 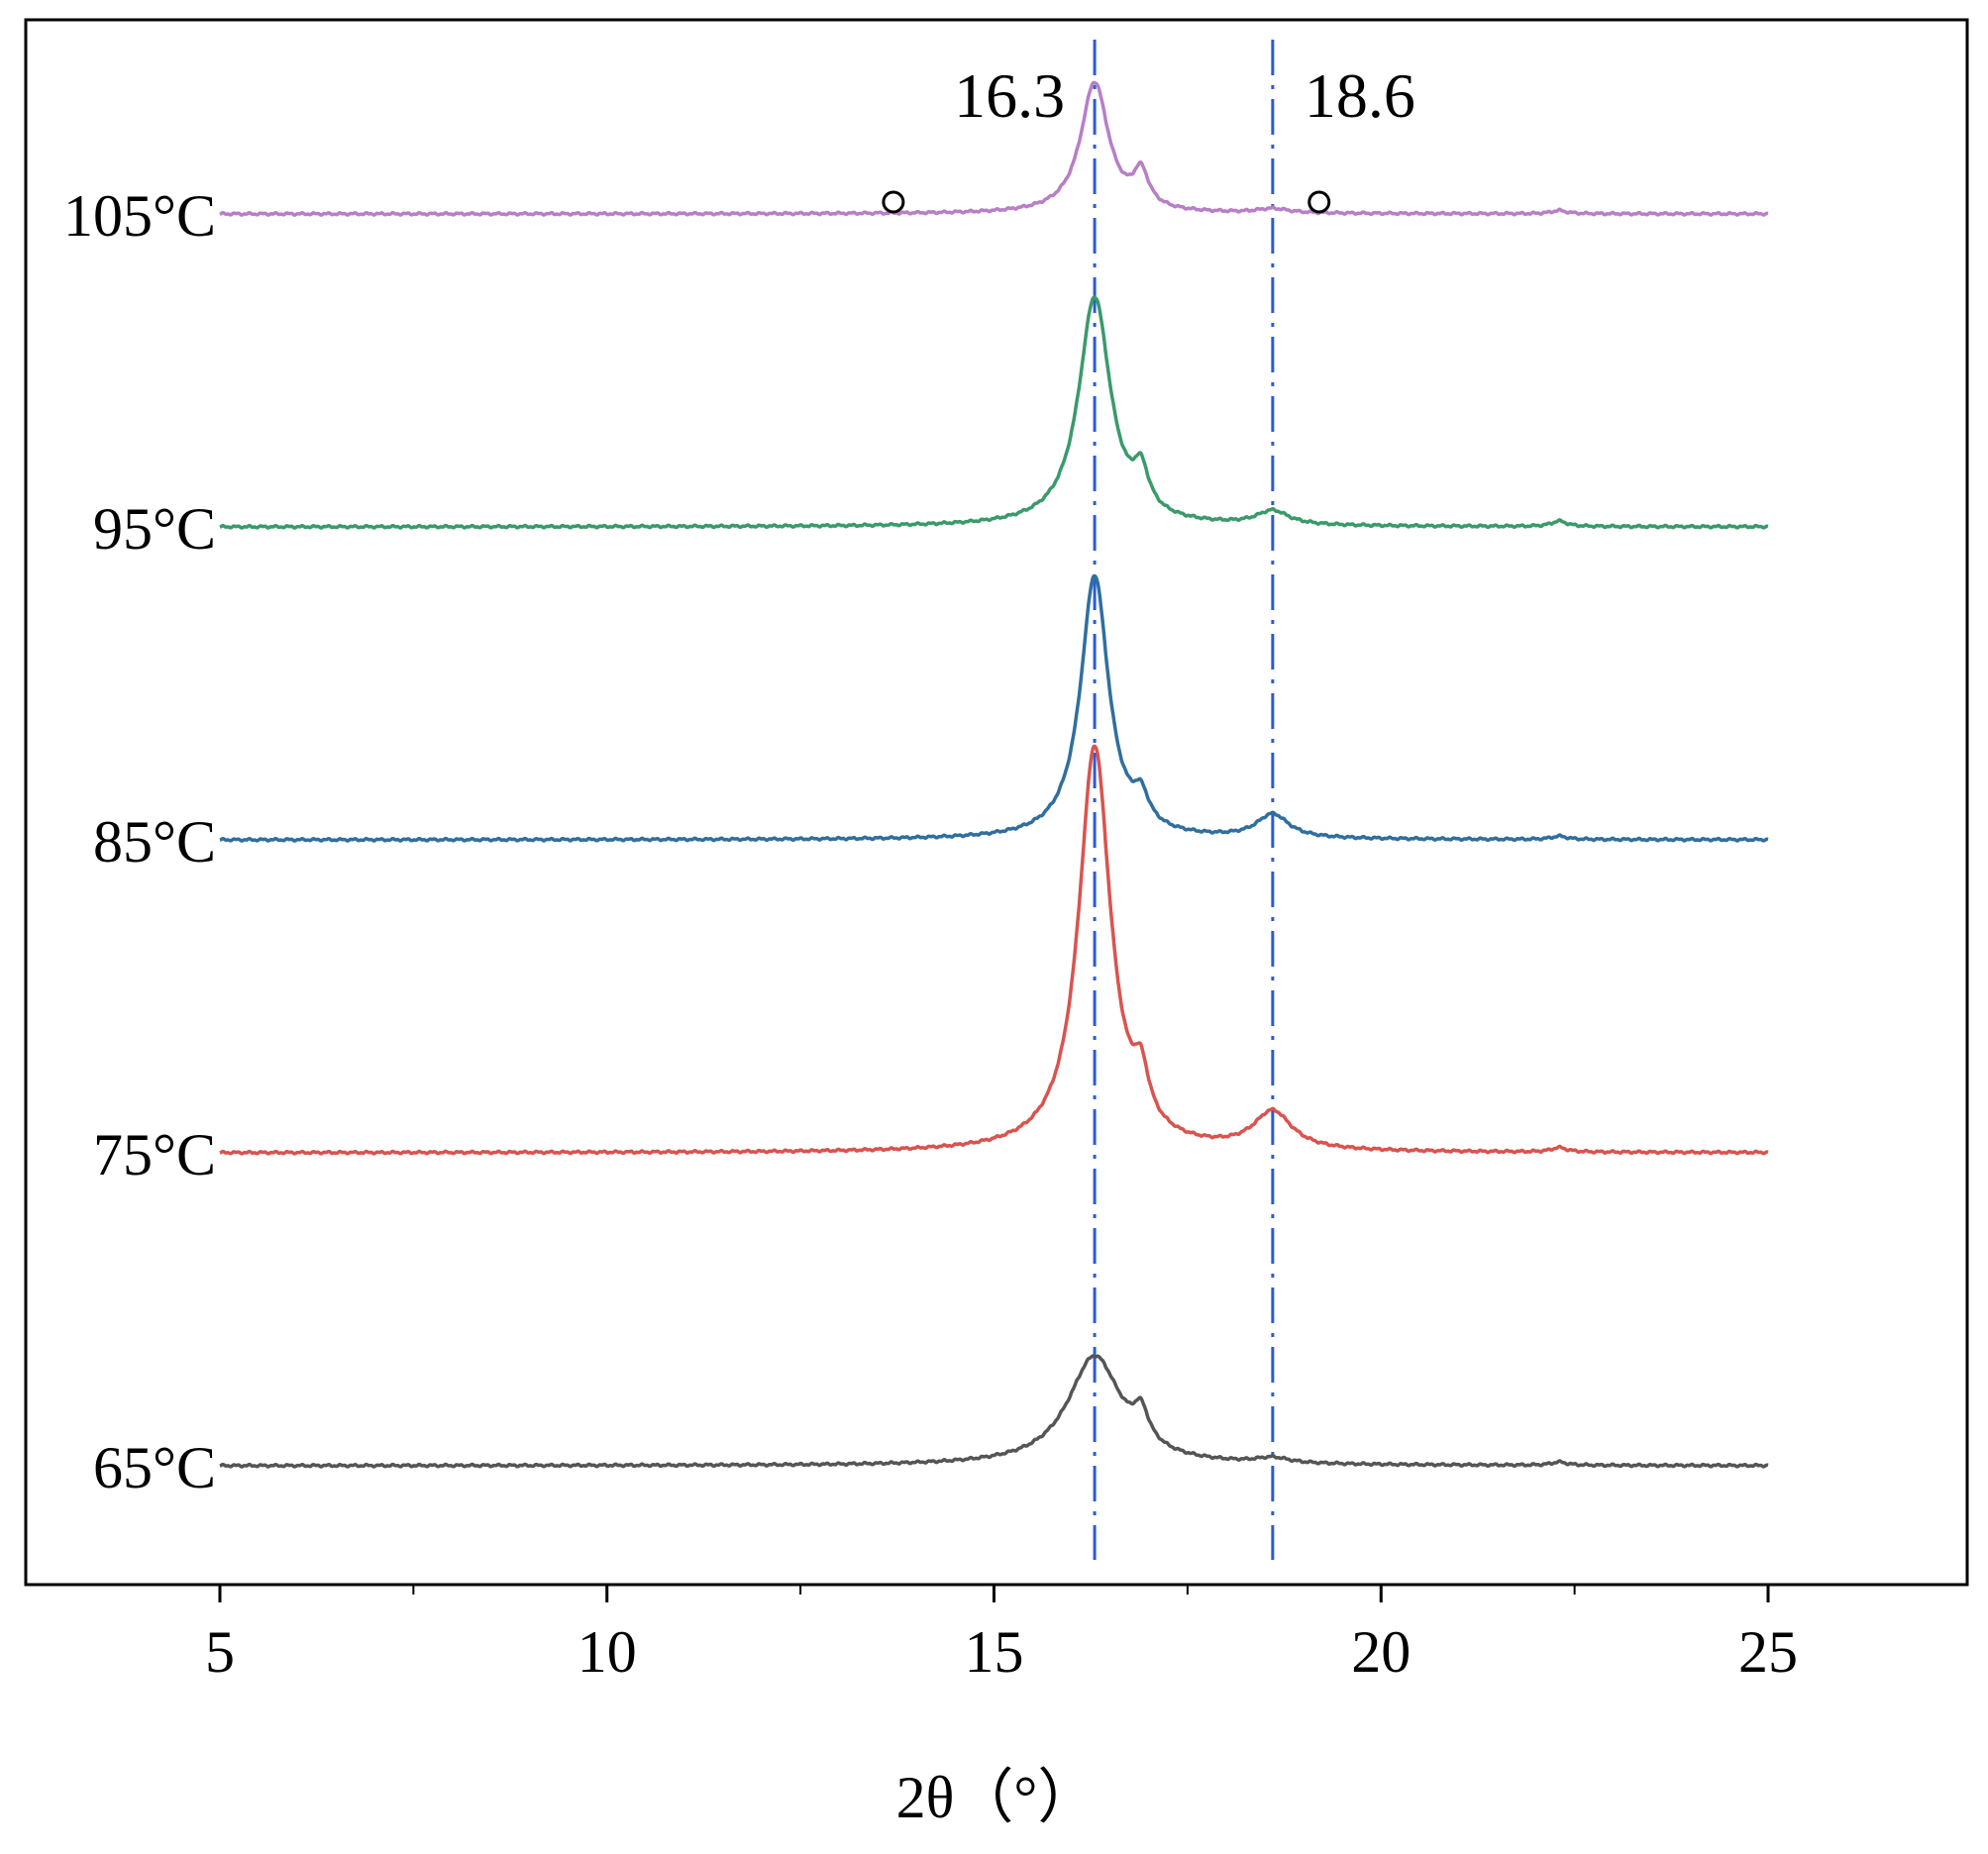 What do you see at coordinates (1381, 1652) in the screenshot?
I see `x-tick-label-20: 20` at bounding box center [1381, 1652].